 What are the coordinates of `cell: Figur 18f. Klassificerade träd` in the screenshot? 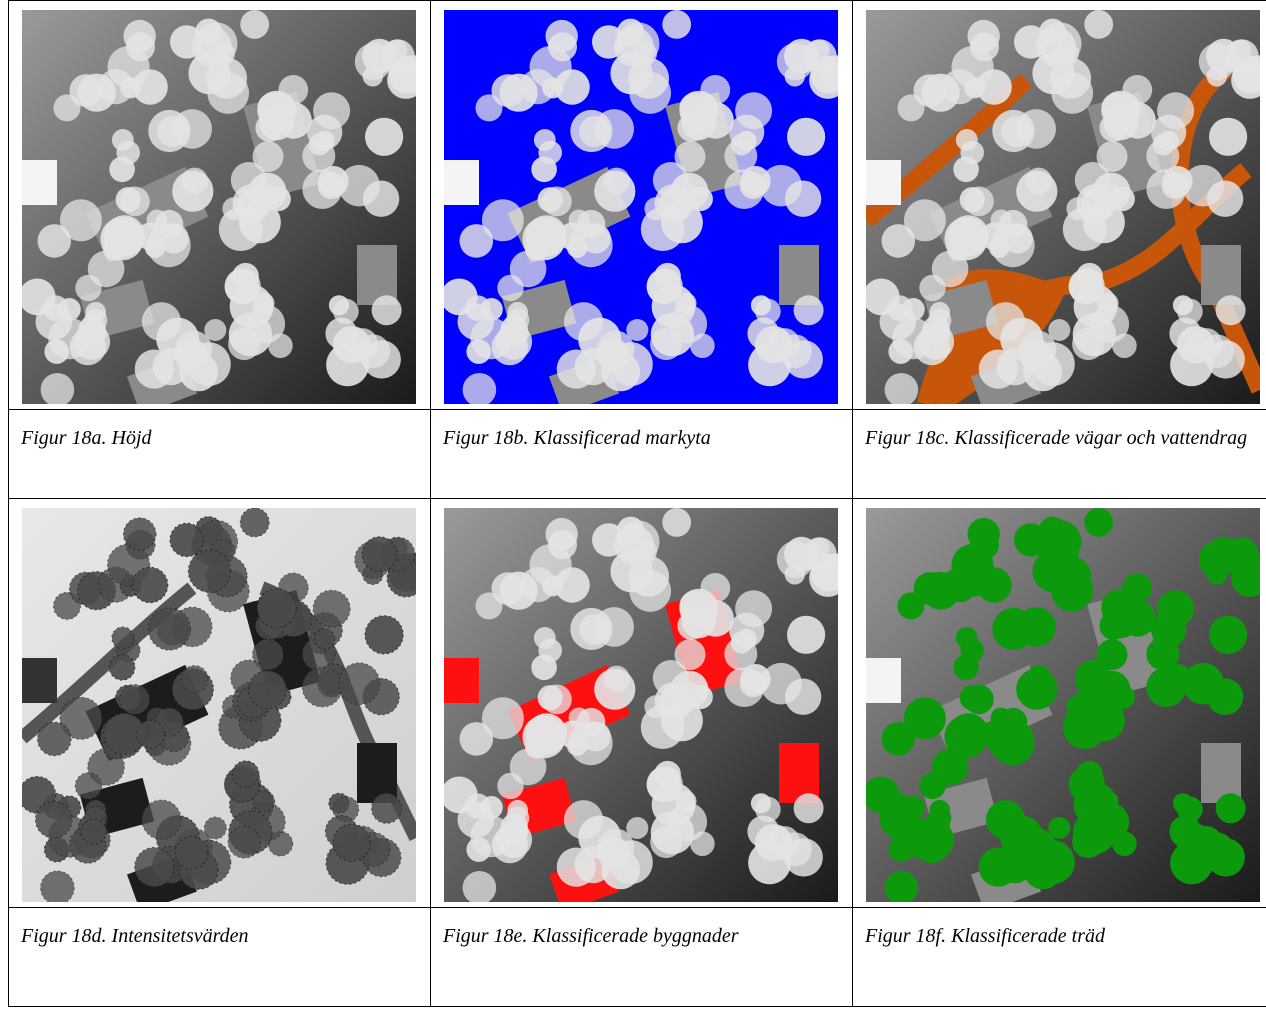 It's located at (1059, 957).